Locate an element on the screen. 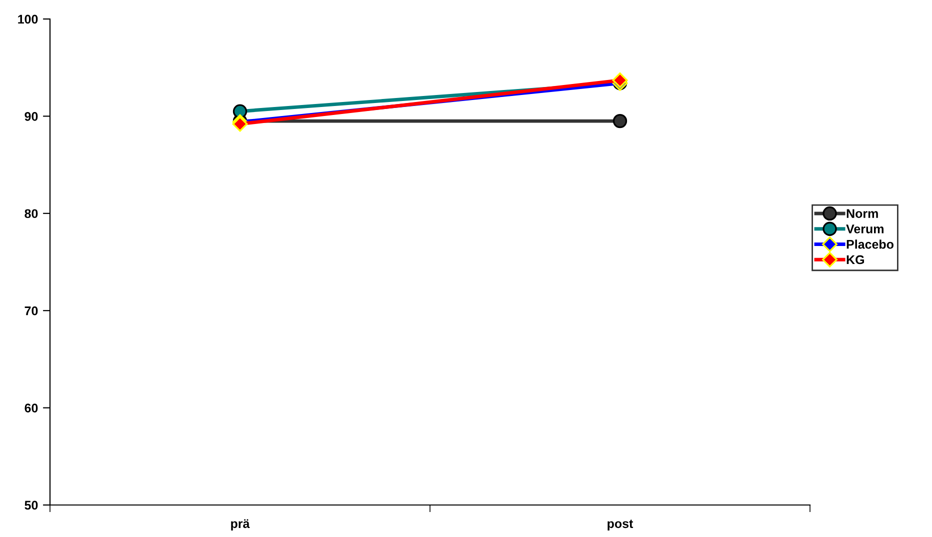  y-tick-label: 50 is located at coordinates (31, 505).